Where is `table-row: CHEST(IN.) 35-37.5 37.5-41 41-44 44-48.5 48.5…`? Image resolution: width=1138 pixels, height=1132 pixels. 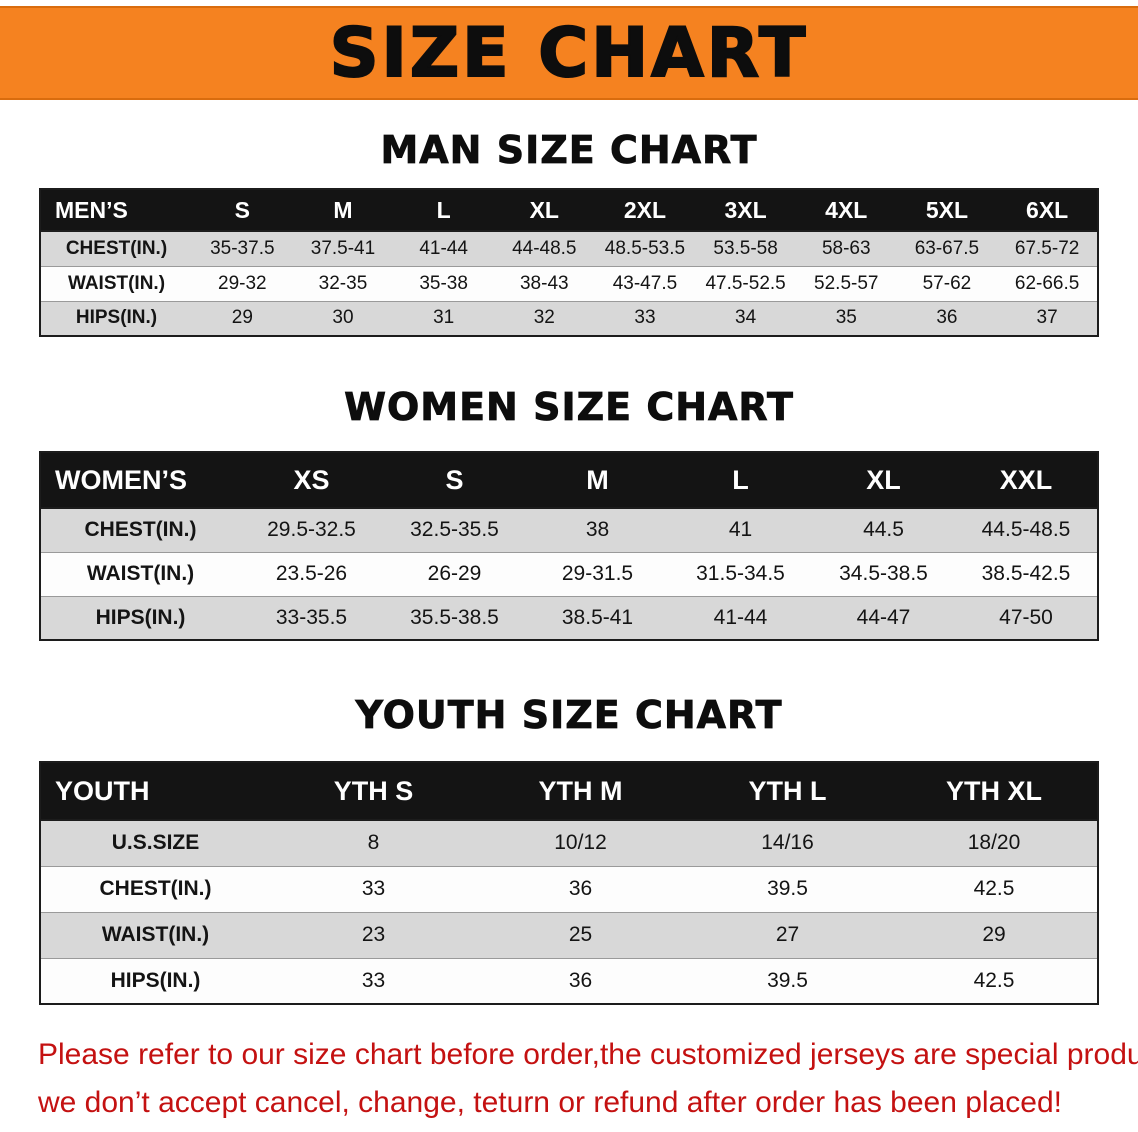
table-row: CHEST(IN.) 35-37.5 37.5-41 41-44 44-48.5 48.5… is located at coordinates (569, 249).